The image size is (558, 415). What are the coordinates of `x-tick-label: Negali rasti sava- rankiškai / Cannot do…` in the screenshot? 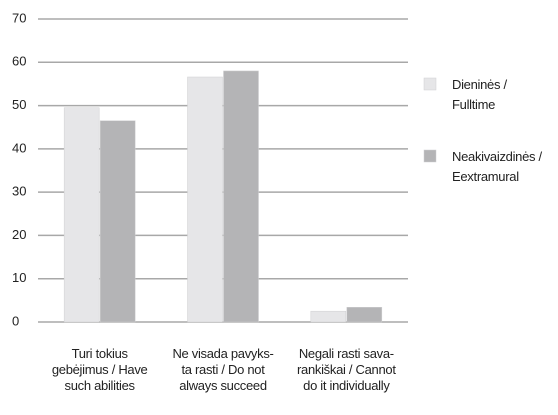 It's located at (346, 369).